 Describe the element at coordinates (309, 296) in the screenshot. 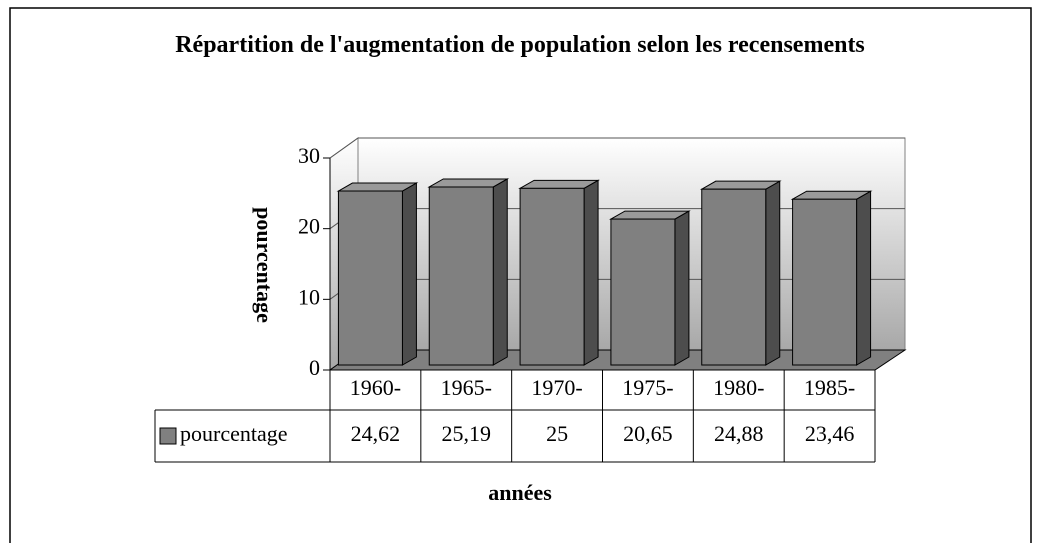

I see `y-tick-label: 10` at that location.